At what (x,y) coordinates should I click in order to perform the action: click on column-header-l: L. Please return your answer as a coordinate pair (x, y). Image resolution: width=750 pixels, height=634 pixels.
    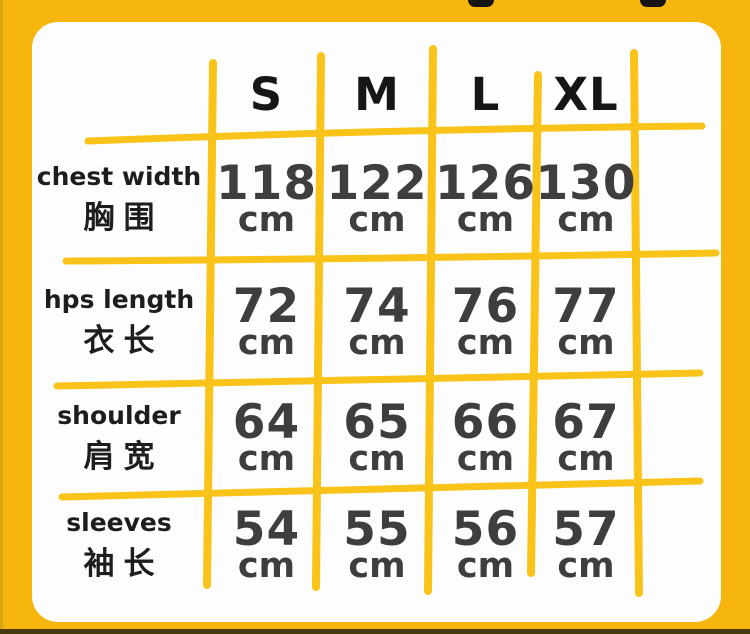
    Looking at the image, I should click on (485, 94).